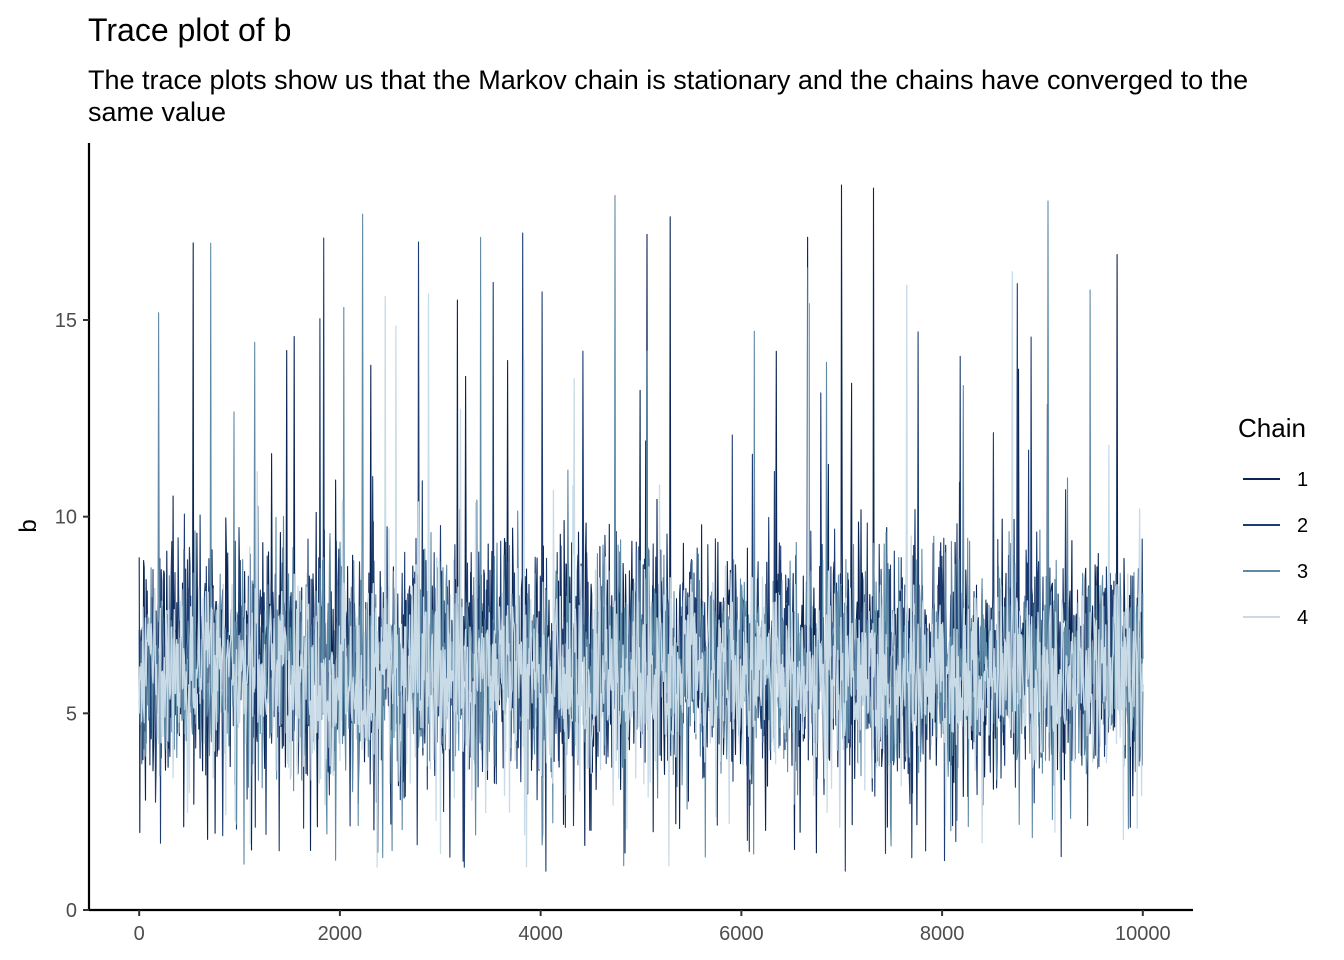 Image resolution: width=1344 pixels, height=960 pixels. I want to click on y-tick-label: 15, so click(66, 321).